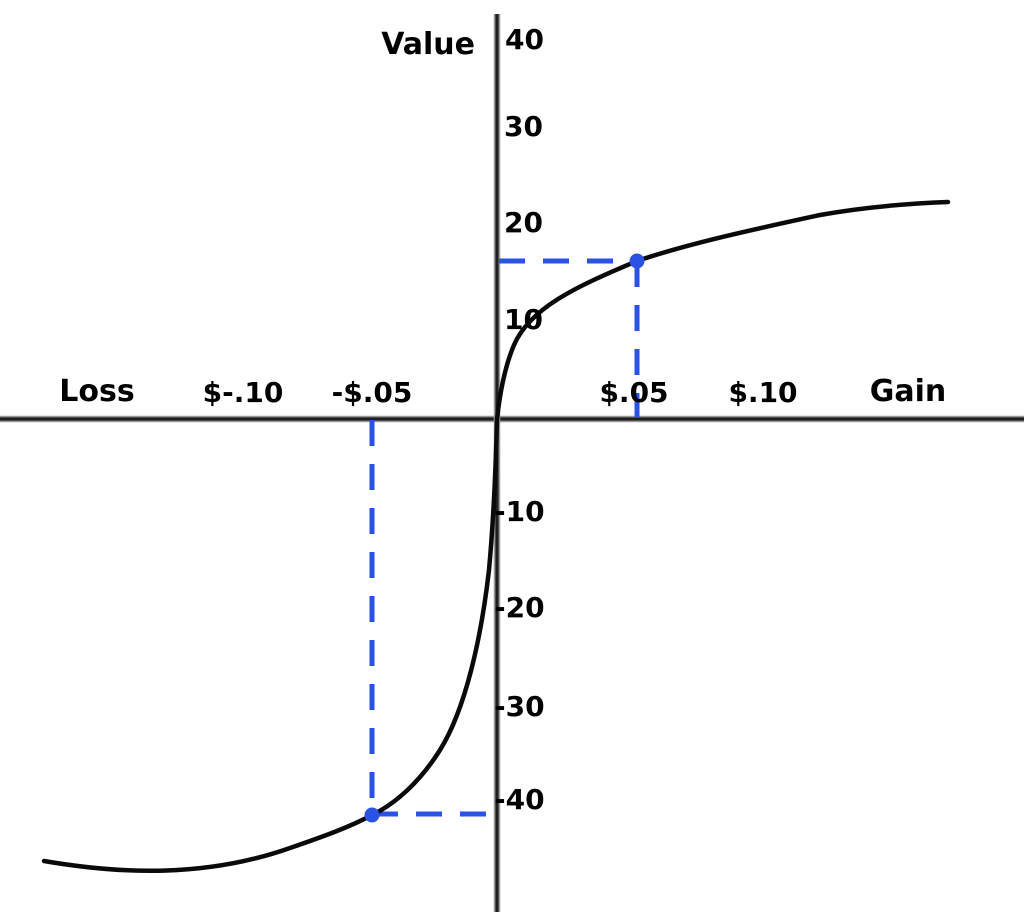 The image size is (1024, 919). What do you see at coordinates (524, 39) in the screenshot?
I see `y-tick-40: 40` at bounding box center [524, 39].